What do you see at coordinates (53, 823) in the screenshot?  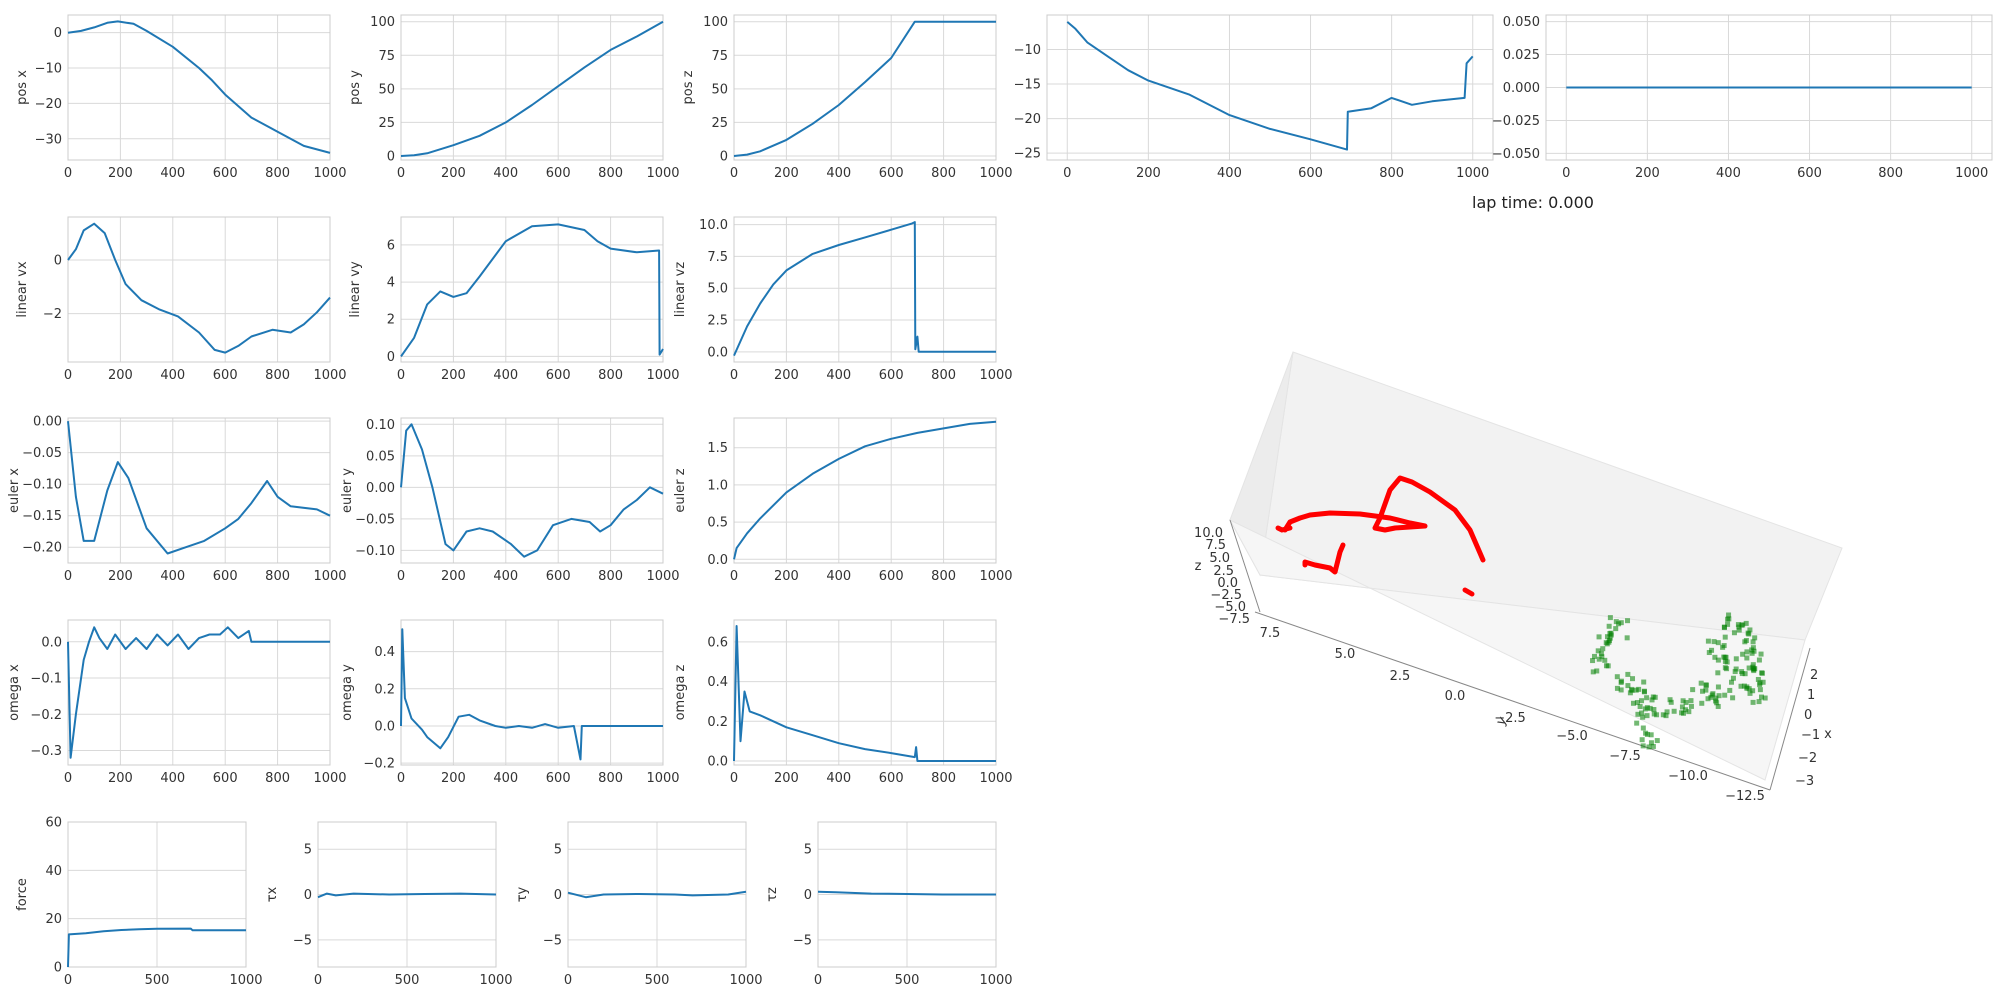 I see `y-tick-label: 60` at bounding box center [53, 823].